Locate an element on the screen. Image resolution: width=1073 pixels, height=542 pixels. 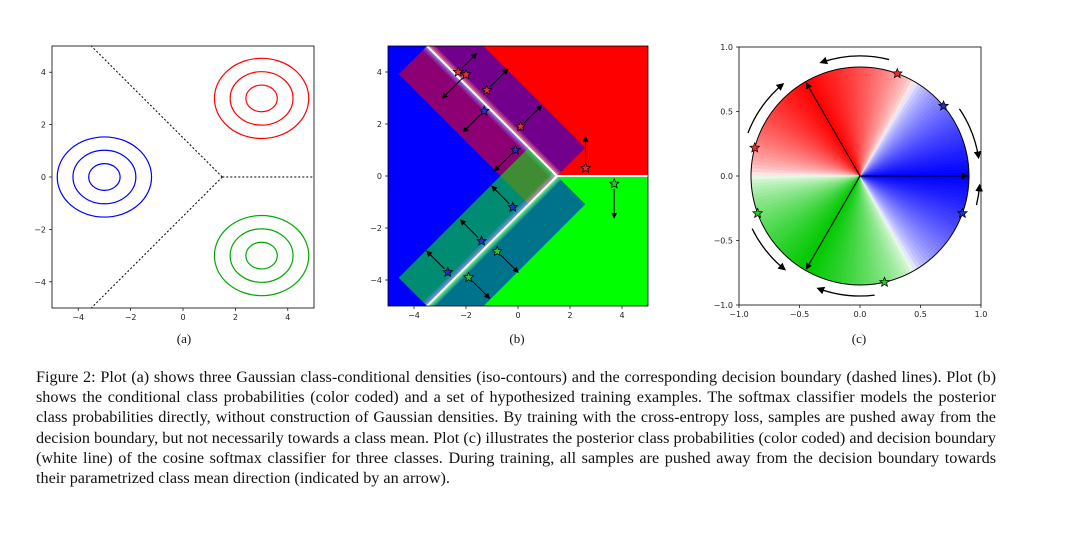
disk-overlay is located at coordinates (865, 176).